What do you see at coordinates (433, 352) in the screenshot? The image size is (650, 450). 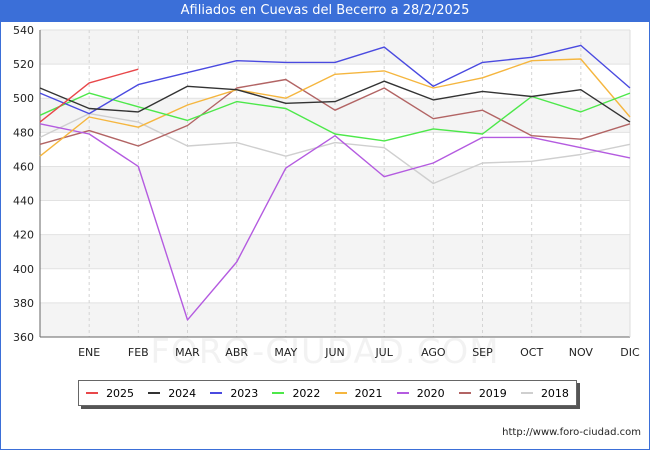 I see `x-tick-label: AGO` at bounding box center [433, 352].